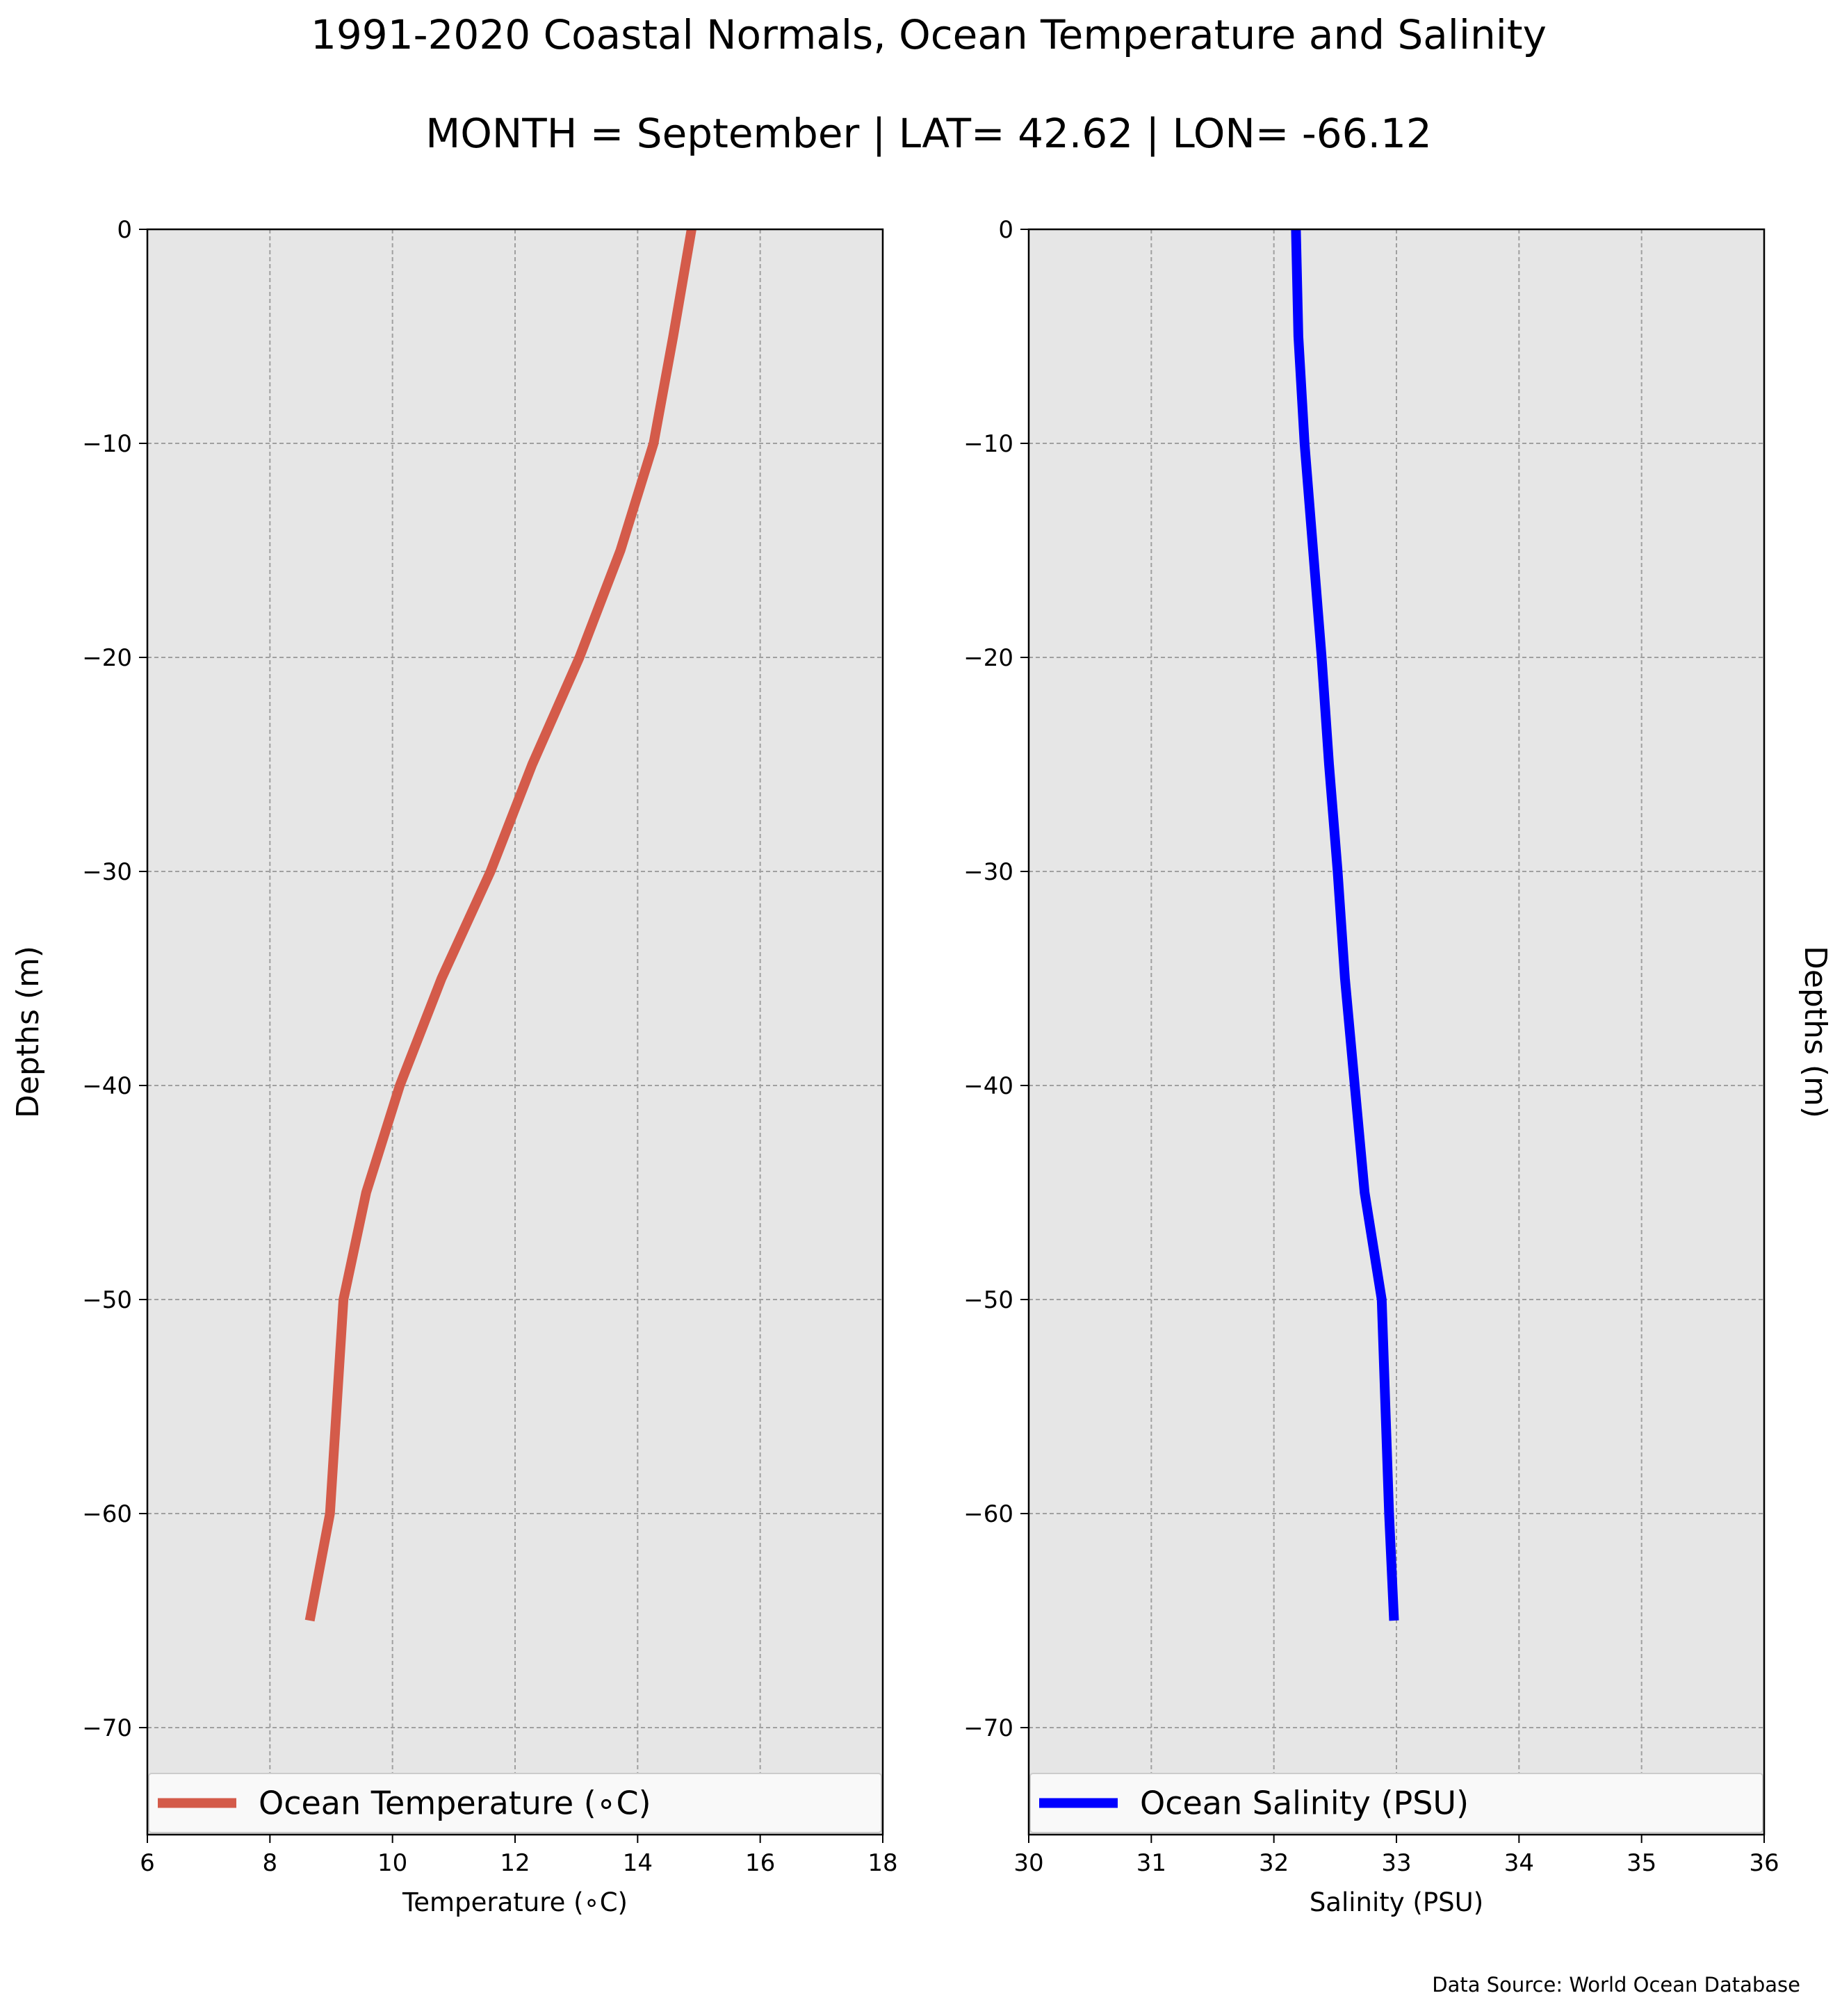  Describe the element at coordinates (1005, 230) in the screenshot. I see `salinity-y-tick-label: 0` at that location.